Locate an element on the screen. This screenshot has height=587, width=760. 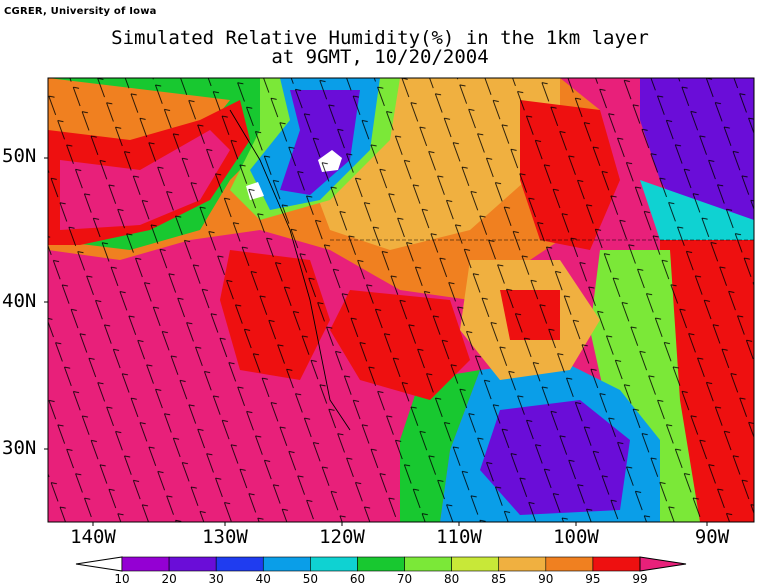
map-subtitle: at 9GMT, 10/20/2004 is located at coordinates (380, 57).